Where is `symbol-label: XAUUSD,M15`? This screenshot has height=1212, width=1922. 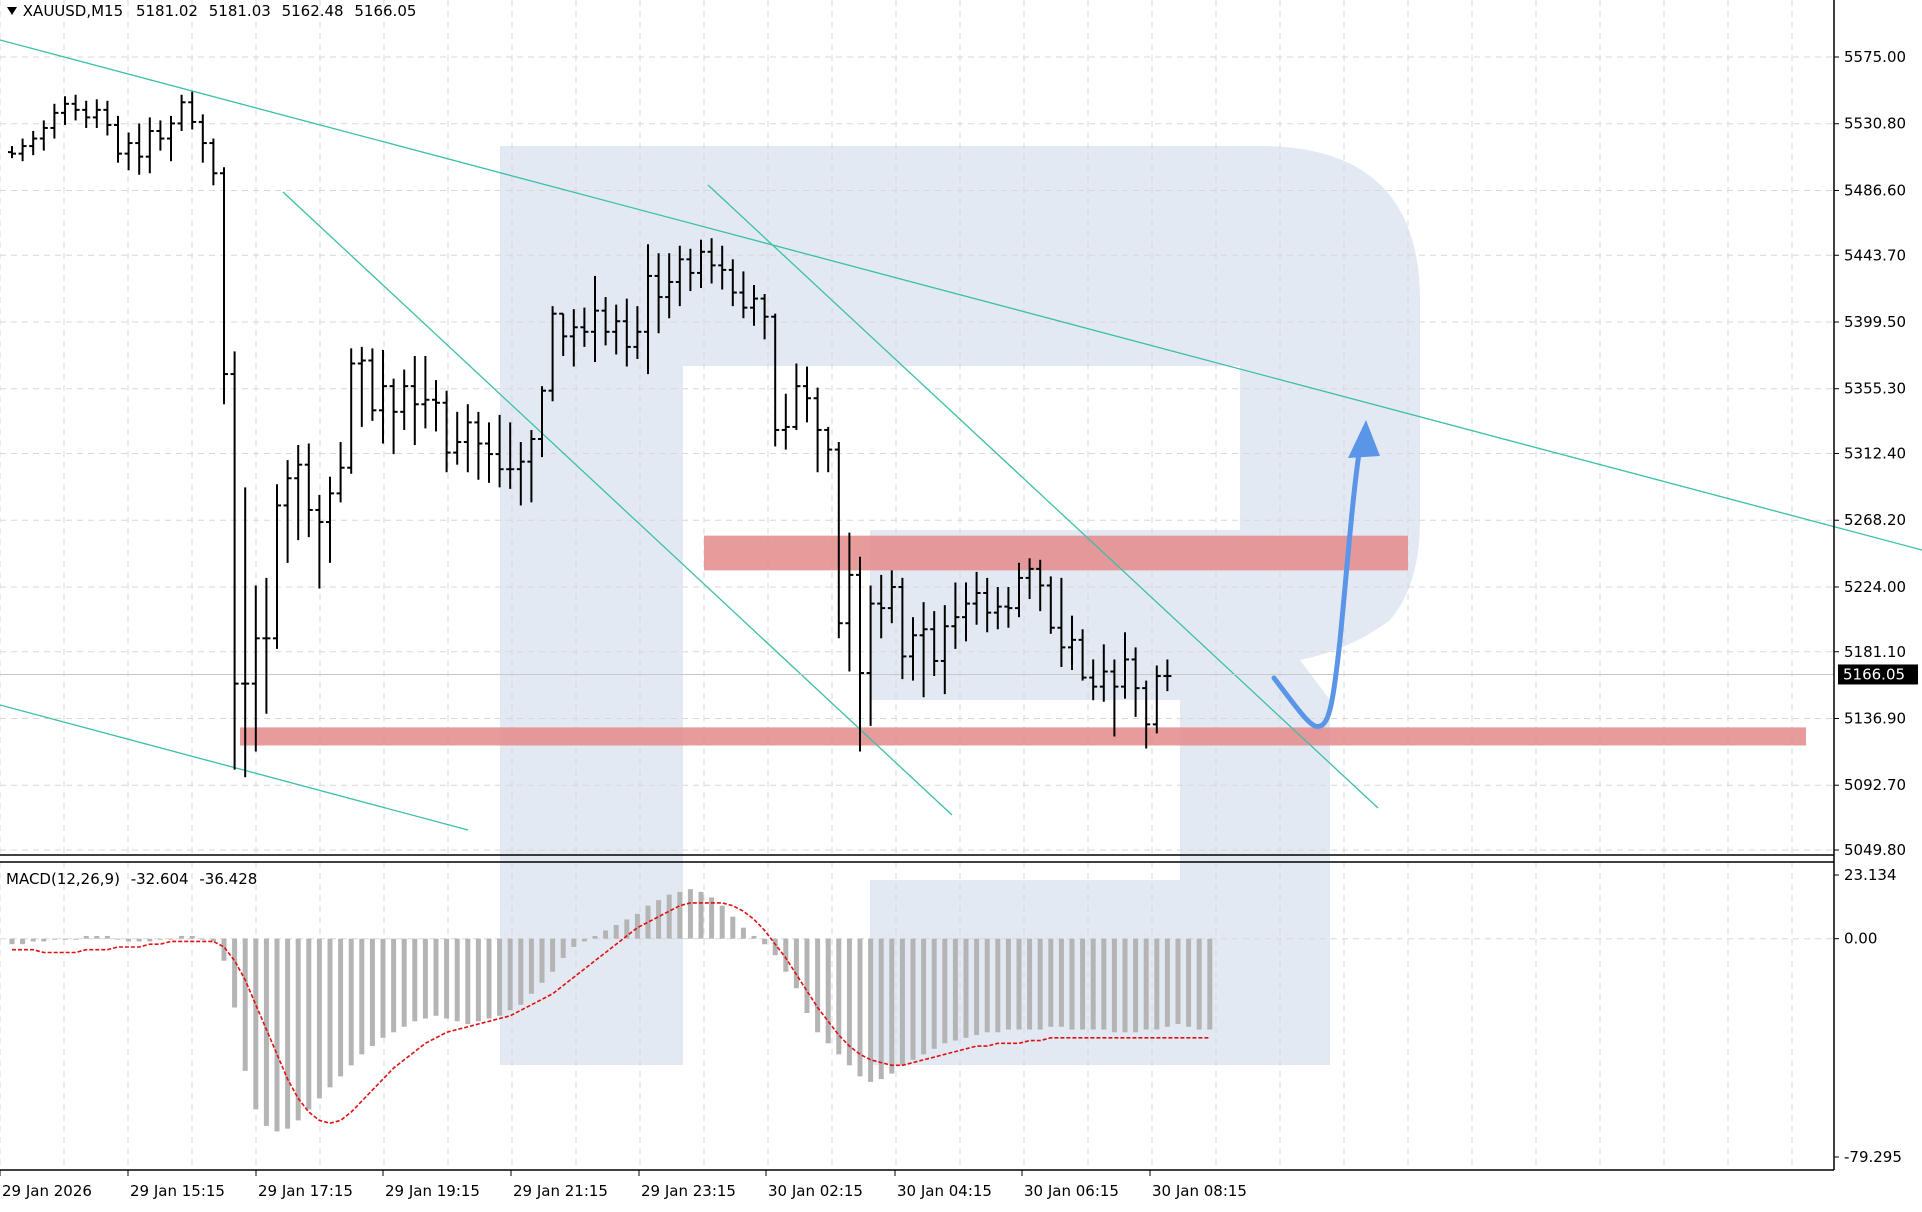 symbol-label: XAUUSD,M15 is located at coordinates (73, 11).